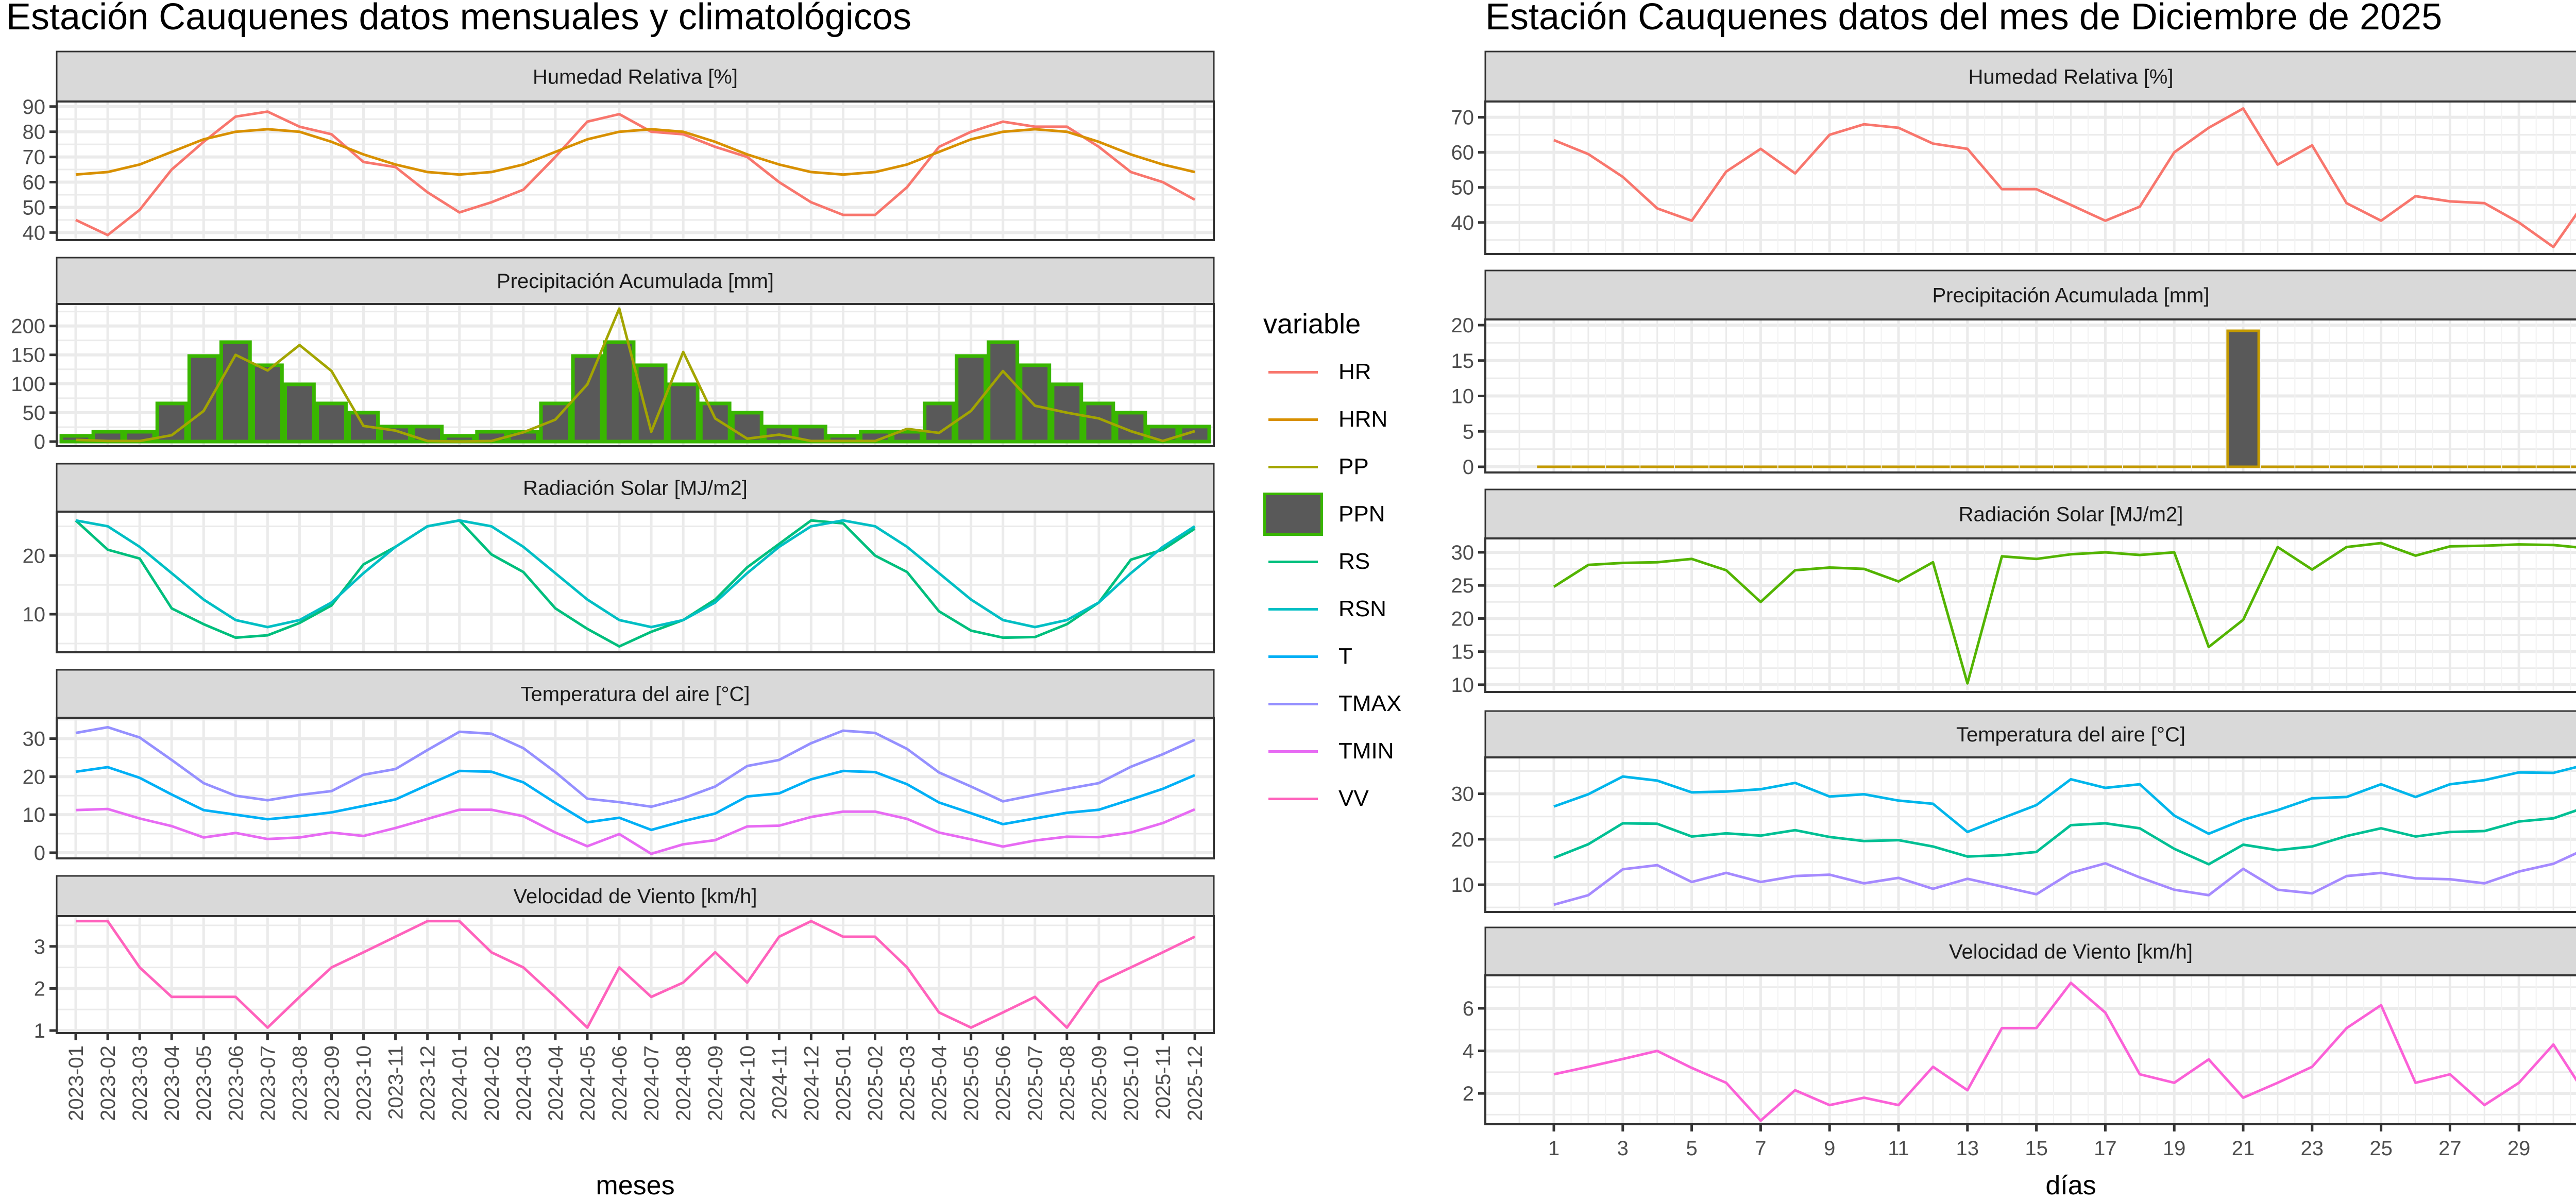 This screenshot has width=2576, height=1200. What do you see at coordinates (635, 77) in the screenshot?
I see `facet-strip-label: Humedad Relativa [%]` at bounding box center [635, 77].